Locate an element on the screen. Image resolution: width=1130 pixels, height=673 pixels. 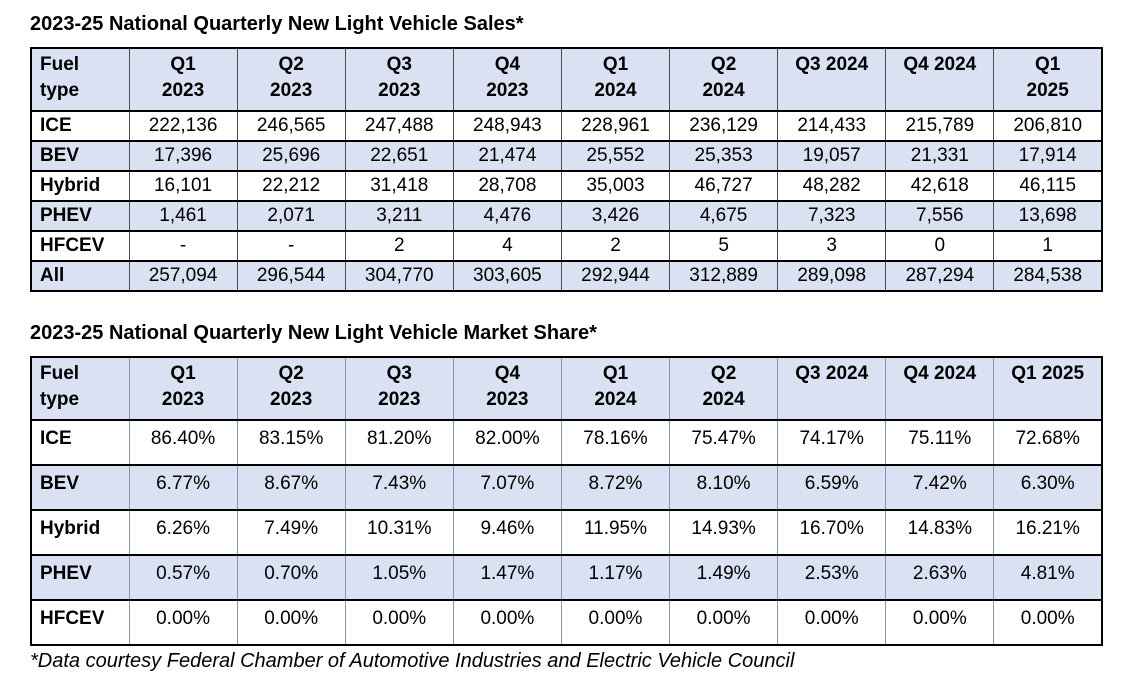
table-cell: 1,461 is located at coordinates (183, 216).